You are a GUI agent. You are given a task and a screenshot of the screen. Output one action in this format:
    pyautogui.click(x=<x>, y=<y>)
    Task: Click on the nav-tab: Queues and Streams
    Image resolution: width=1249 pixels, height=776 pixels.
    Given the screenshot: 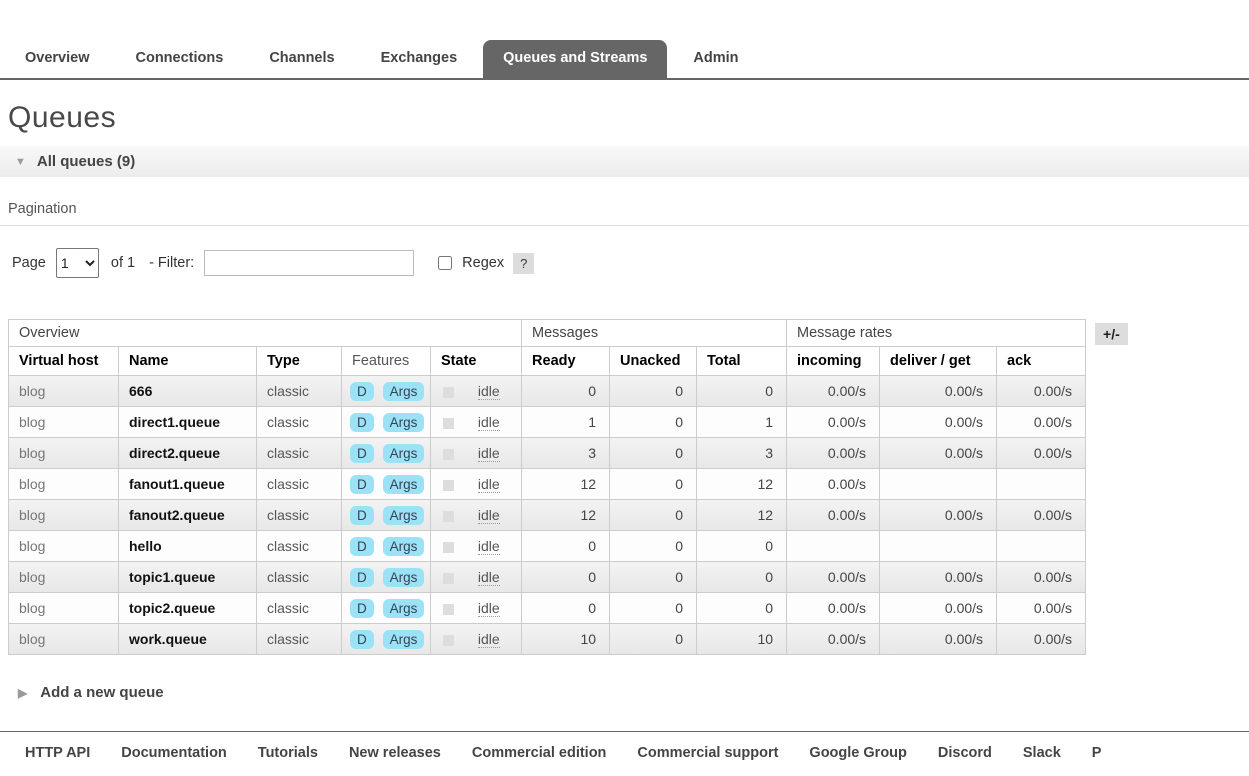 What is the action you would take?
    pyautogui.click(x=575, y=59)
    